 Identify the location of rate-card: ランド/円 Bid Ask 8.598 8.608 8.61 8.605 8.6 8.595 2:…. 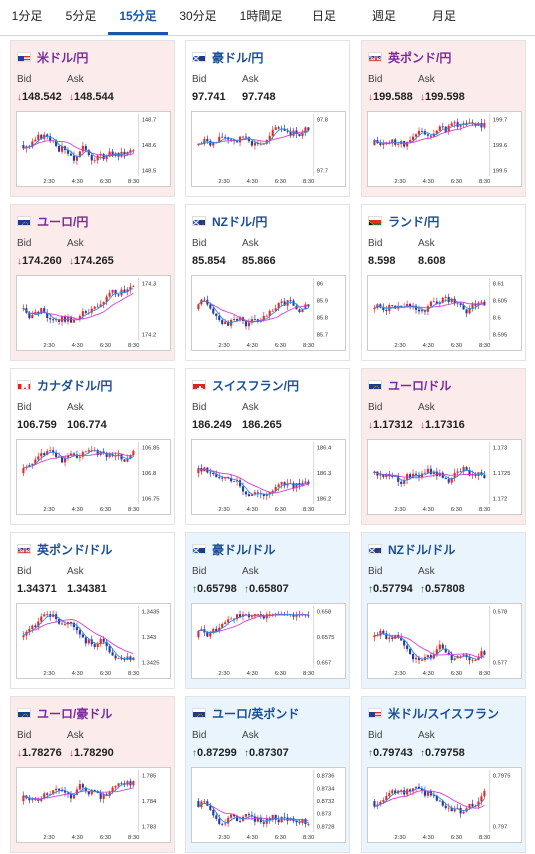
(443, 282).